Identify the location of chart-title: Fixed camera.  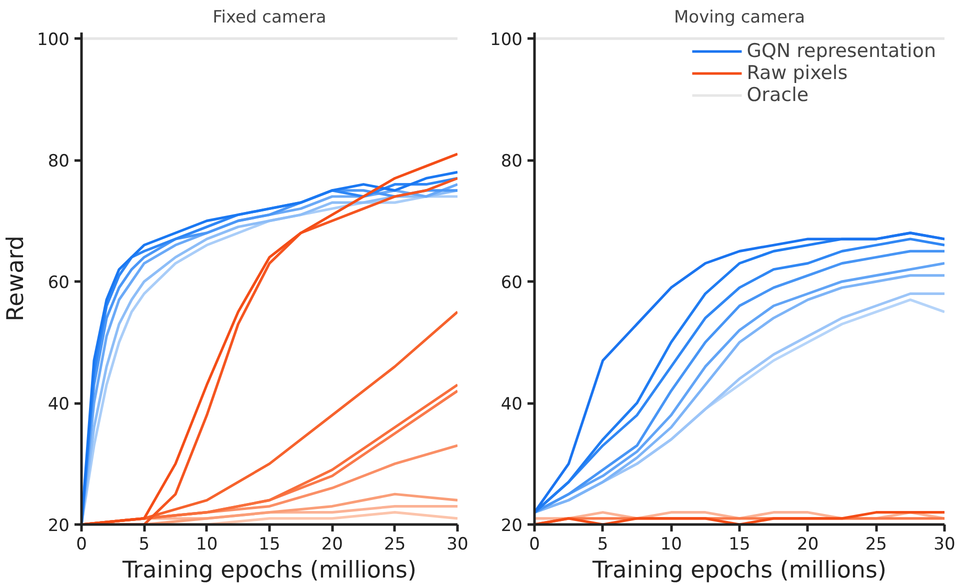
(269, 18).